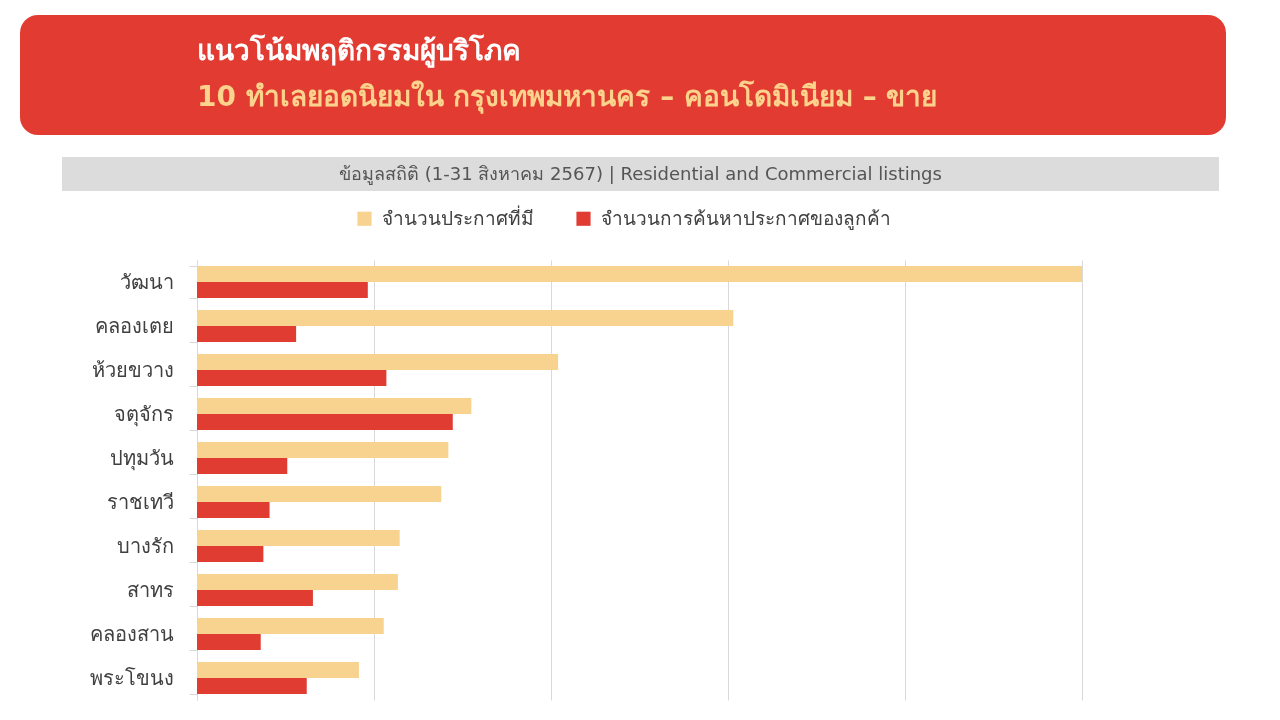 The width and height of the screenshot is (1280, 720). I want to click on y-tick-label: ห้วยขวาง, so click(132, 369).